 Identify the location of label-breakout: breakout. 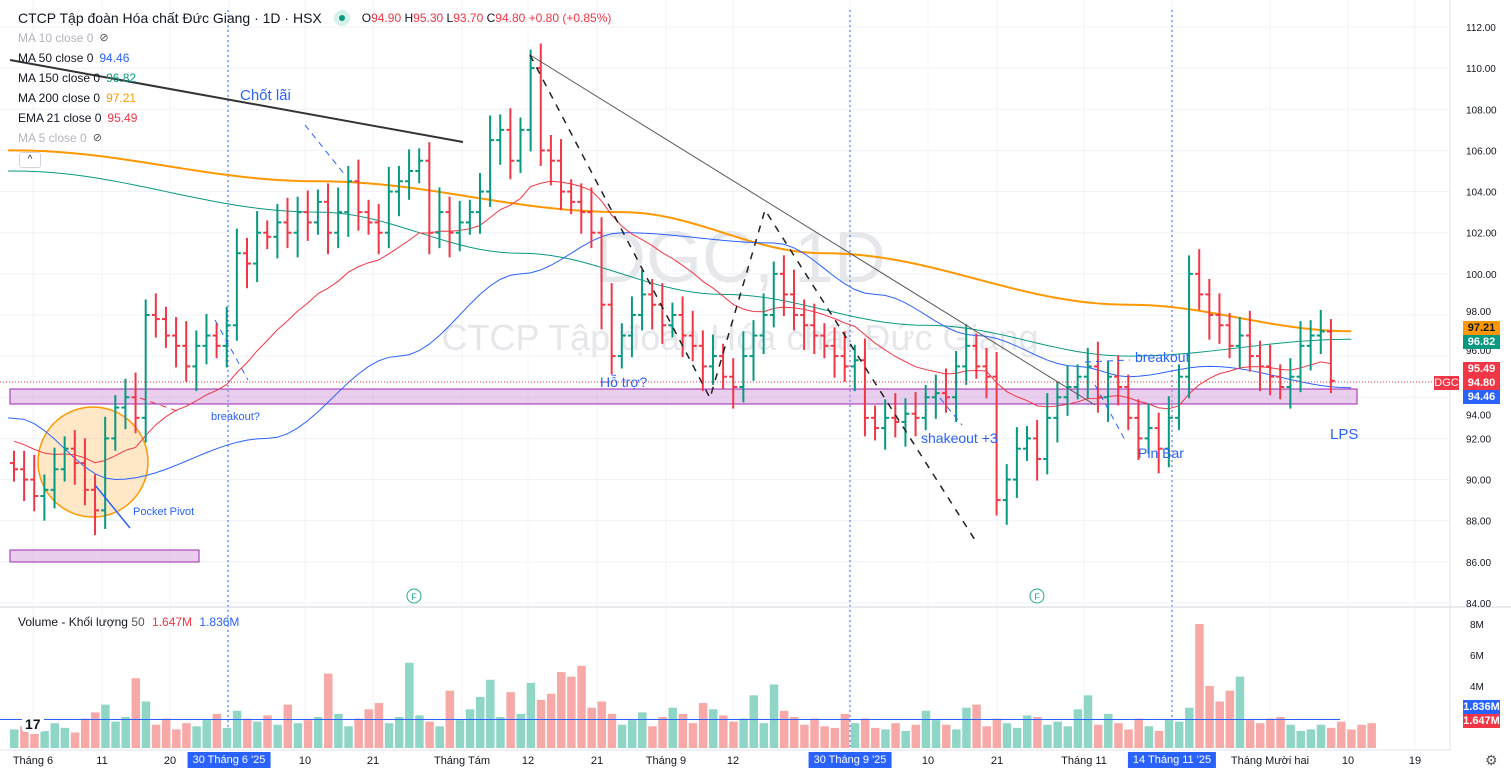
(1162, 357).